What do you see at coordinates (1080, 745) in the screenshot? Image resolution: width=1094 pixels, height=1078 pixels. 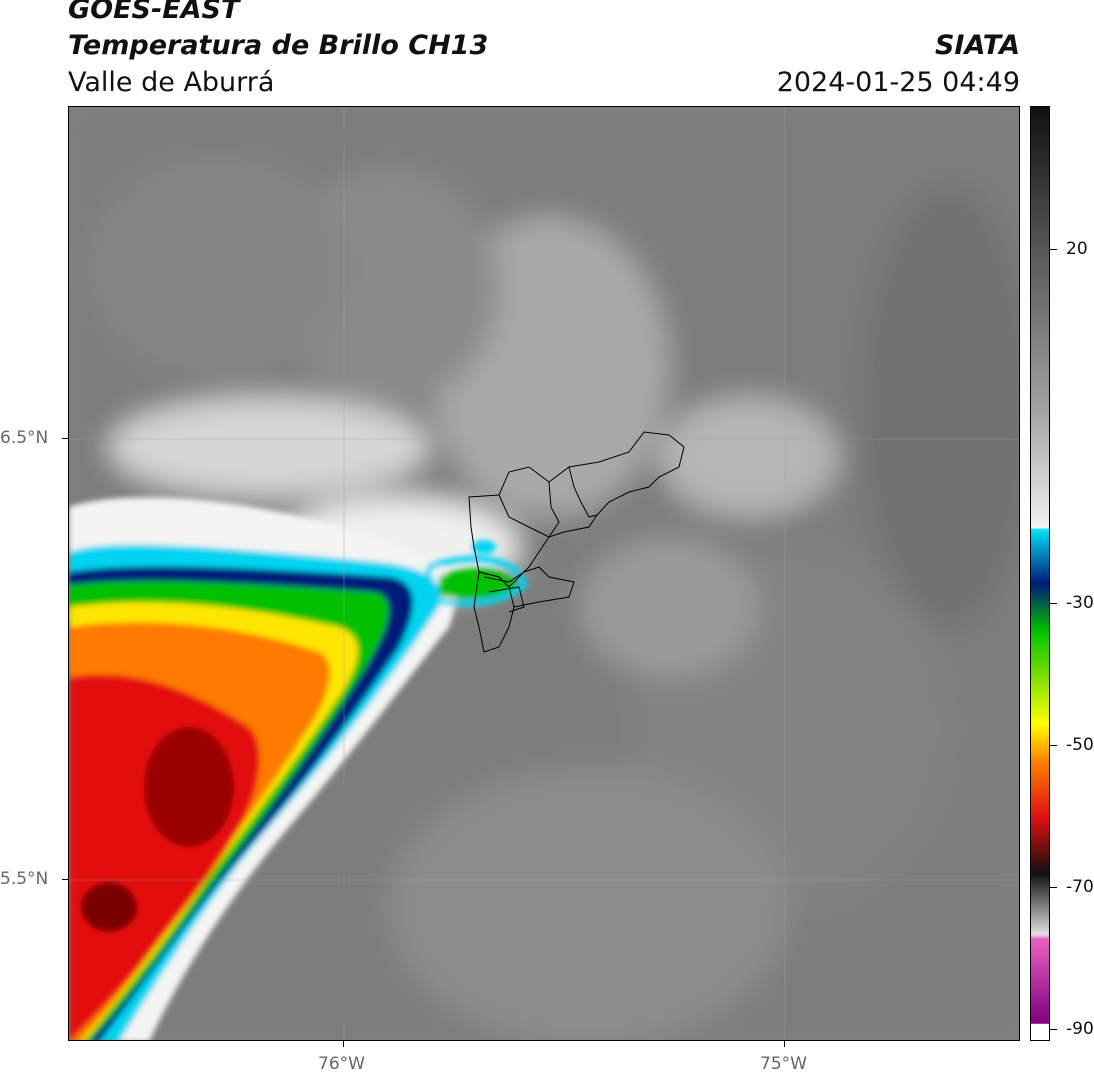 I see `colorbar-label-minus-50: -50` at bounding box center [1080, 745].